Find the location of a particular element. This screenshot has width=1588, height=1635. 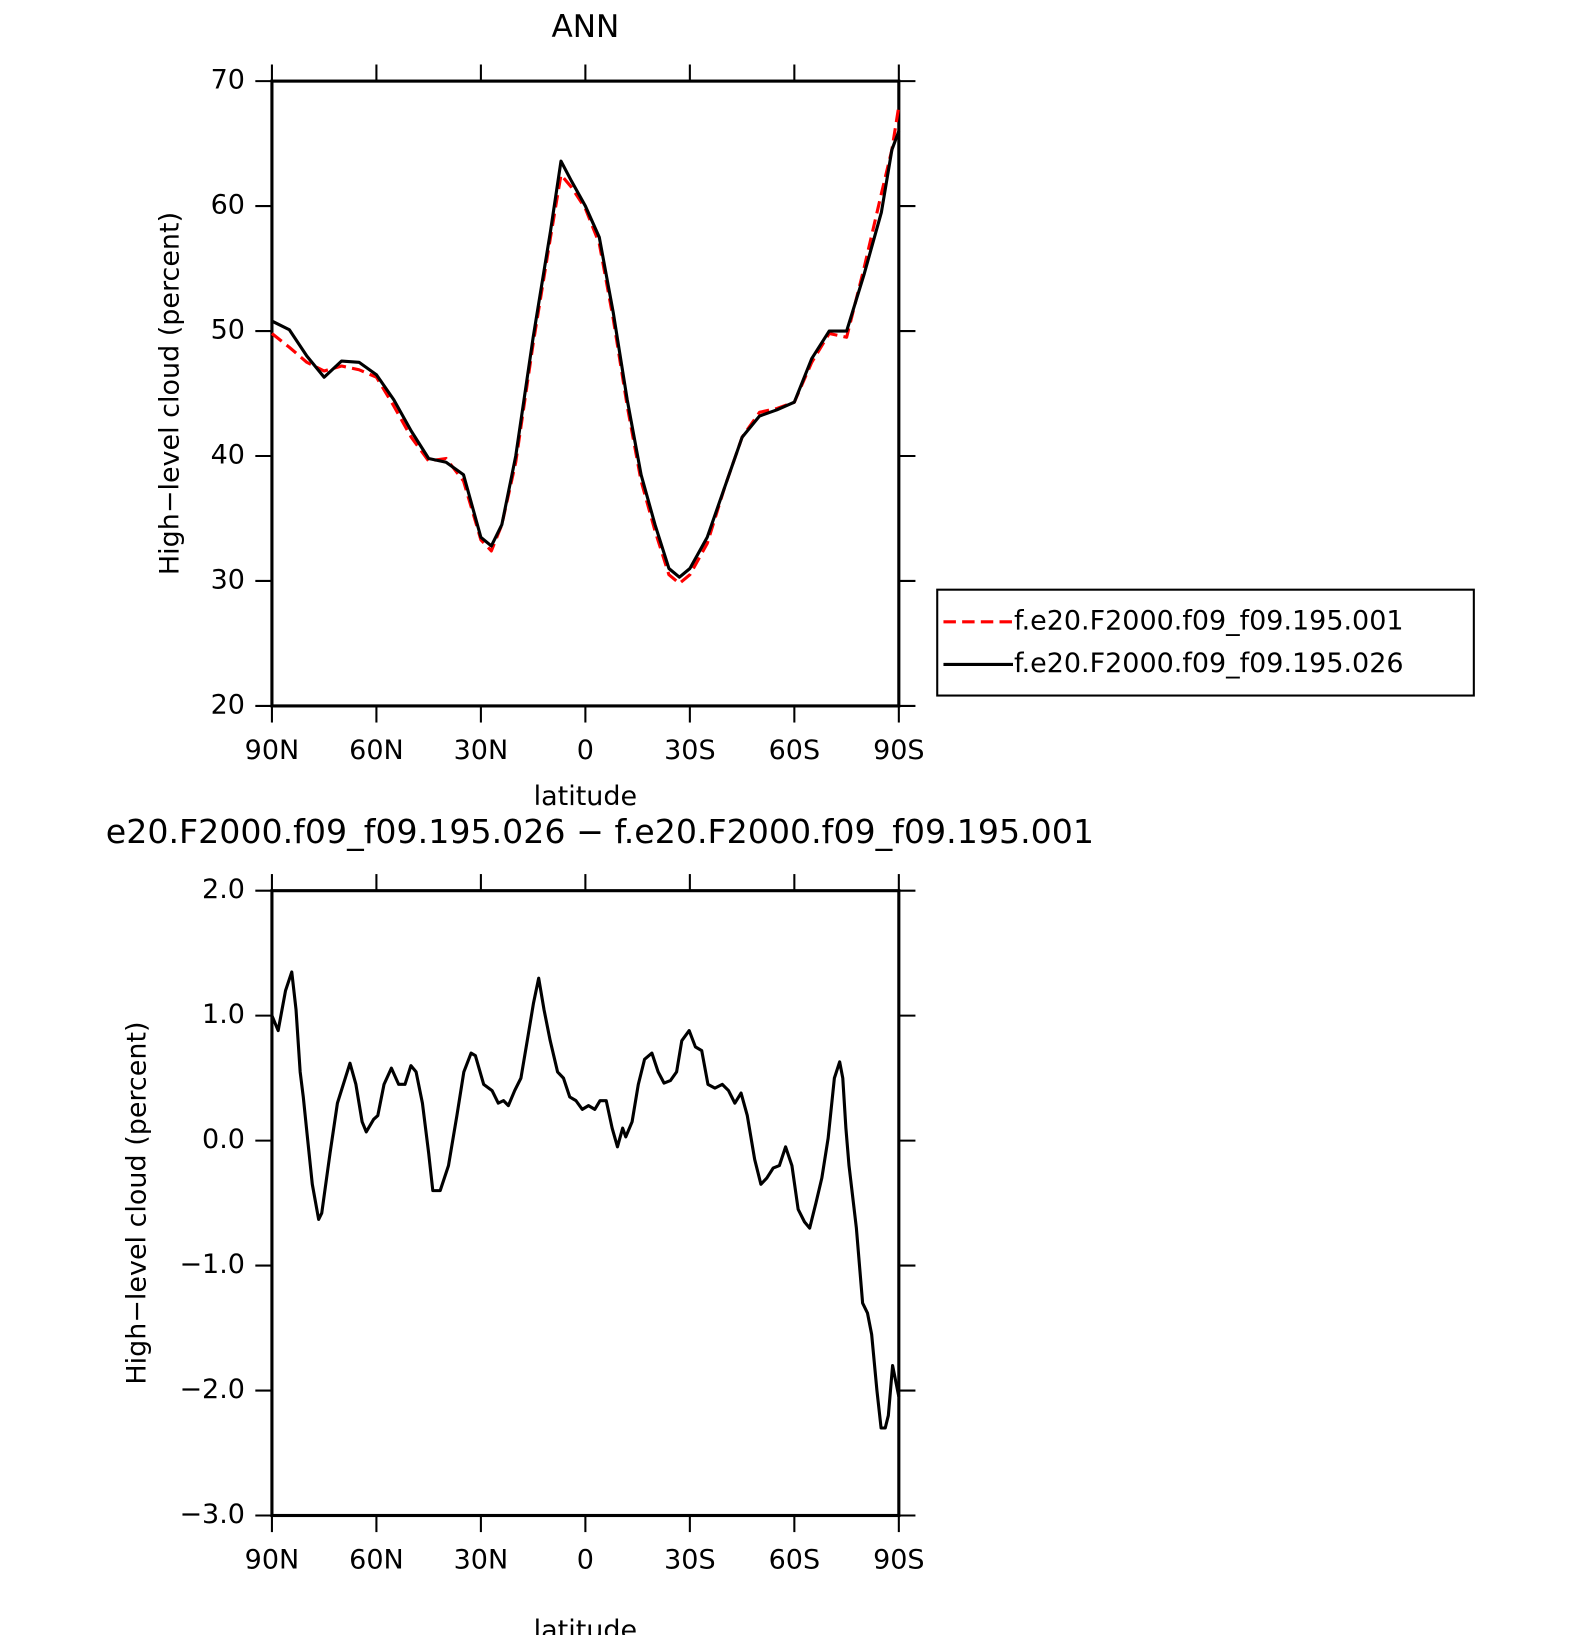

y-tick-label: −2.0 is located at coordinates (212, 1389).